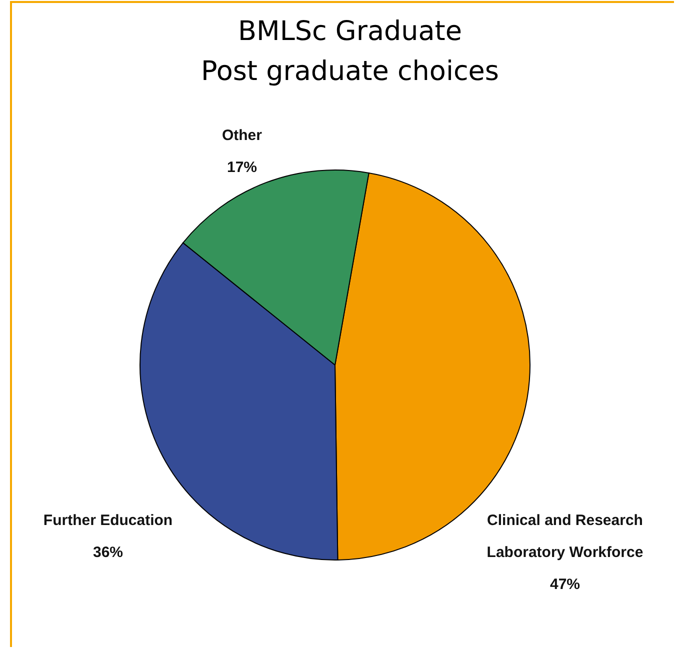 This screenshot has height=649, width=676. What do you see at coordinates (242, 135) in the screenshot?
I see `slice-label: Other` at bounding box center [242, 135].